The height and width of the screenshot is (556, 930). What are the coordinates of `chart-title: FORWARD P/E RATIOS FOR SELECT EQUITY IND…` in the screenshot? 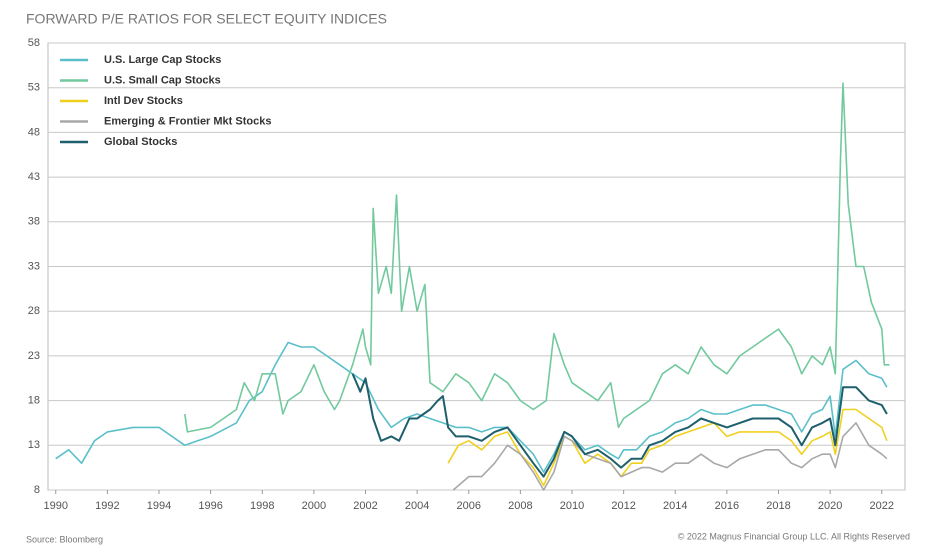 It's located at (206, 19).